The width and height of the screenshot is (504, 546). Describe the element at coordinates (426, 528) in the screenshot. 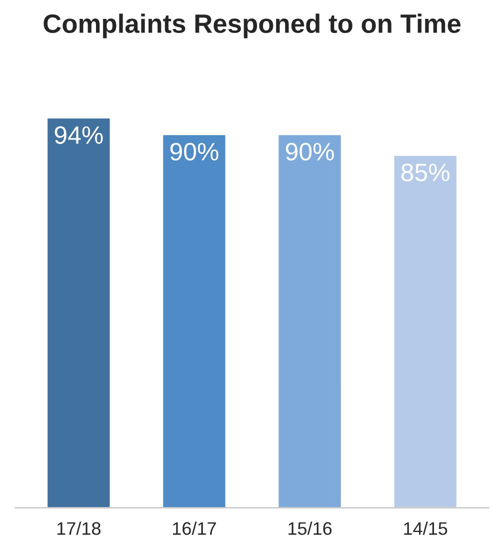

I see `x-tick-label: 14/15` at that location.